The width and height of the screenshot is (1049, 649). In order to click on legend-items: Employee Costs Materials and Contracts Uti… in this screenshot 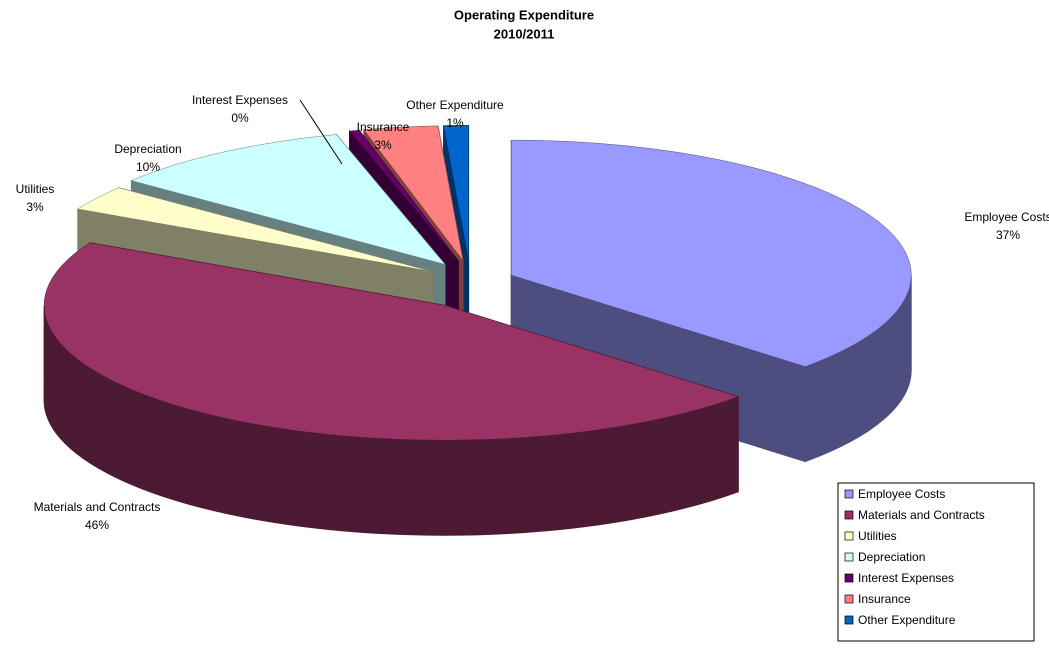, I will do `click(914, 557)`.